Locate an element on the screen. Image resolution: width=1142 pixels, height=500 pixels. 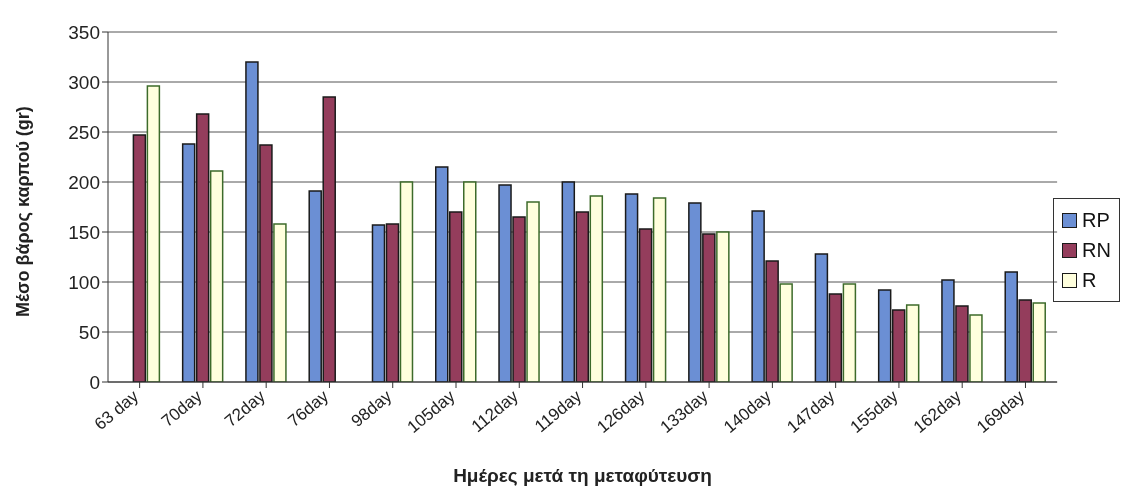
y-tick-label: 100 is located at coordinates (84, 282).